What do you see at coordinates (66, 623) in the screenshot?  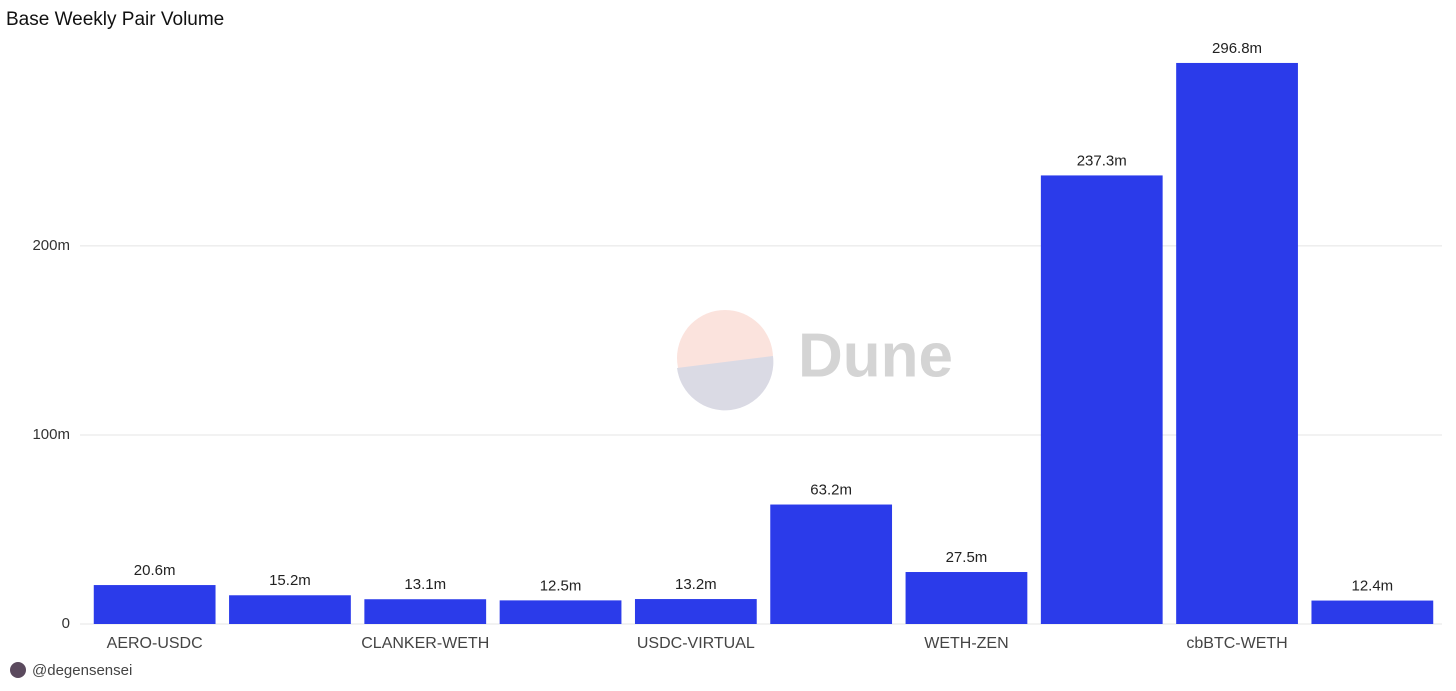 I see `y-tick-label: 0` at bounding box center [66, 623].